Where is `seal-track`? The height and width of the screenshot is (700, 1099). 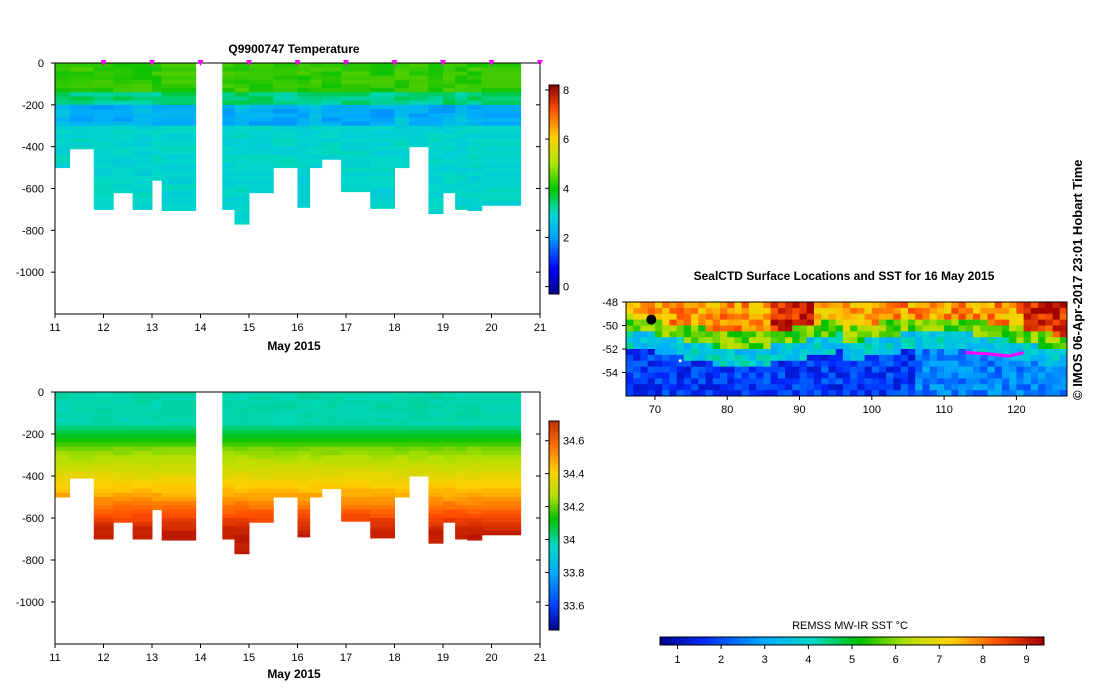
seal-track is located at coordinates (835, 338).